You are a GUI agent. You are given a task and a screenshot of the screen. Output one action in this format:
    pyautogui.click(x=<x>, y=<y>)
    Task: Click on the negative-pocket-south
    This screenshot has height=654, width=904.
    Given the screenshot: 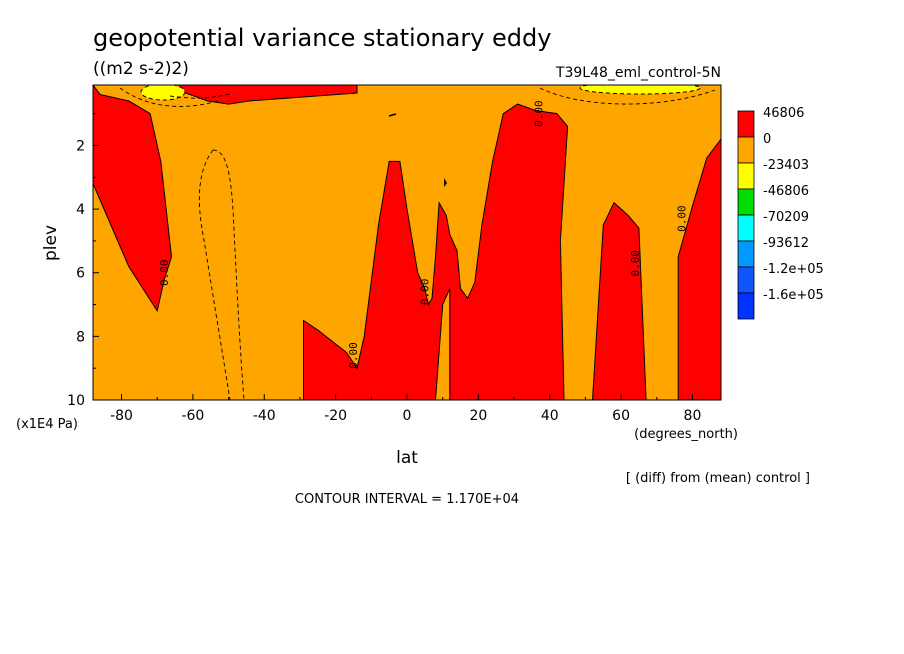 What is the action you would take?
    pyautogui.click(x=163, y=93)
    